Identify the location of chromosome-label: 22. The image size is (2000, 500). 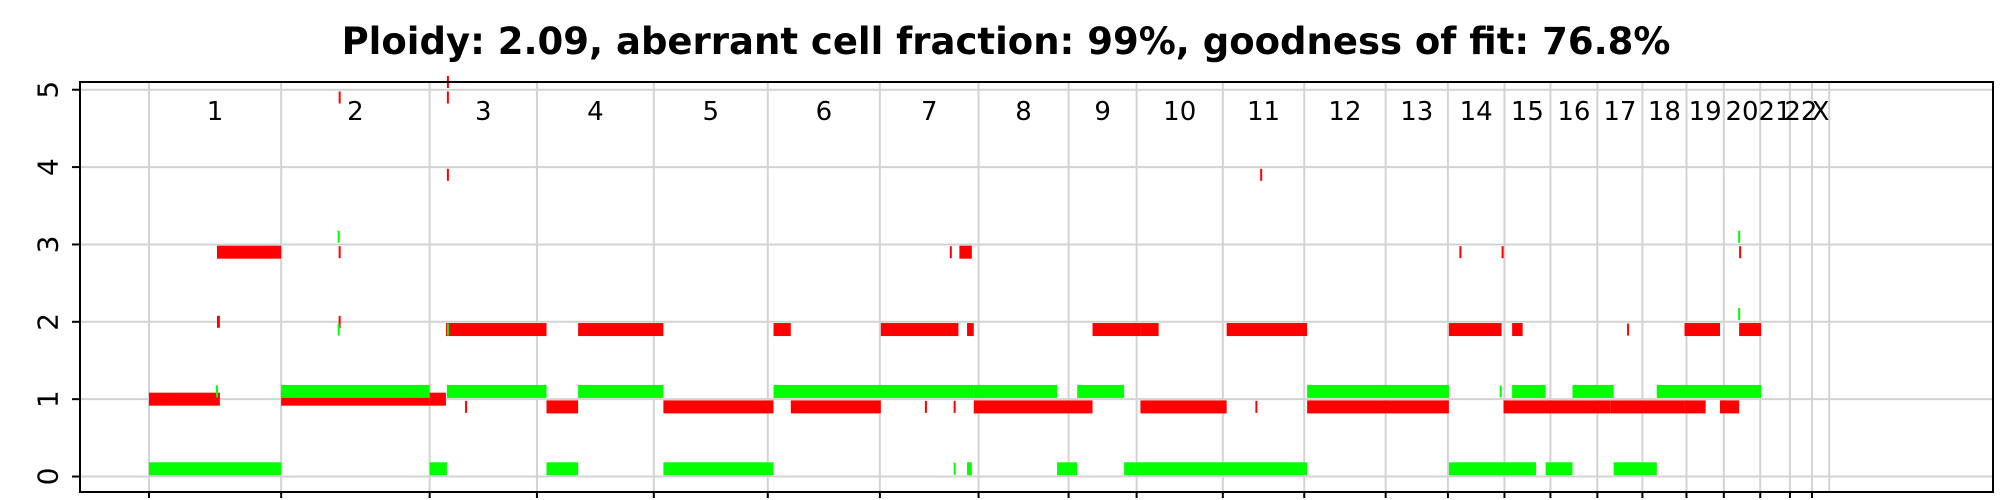
(1800, 112).